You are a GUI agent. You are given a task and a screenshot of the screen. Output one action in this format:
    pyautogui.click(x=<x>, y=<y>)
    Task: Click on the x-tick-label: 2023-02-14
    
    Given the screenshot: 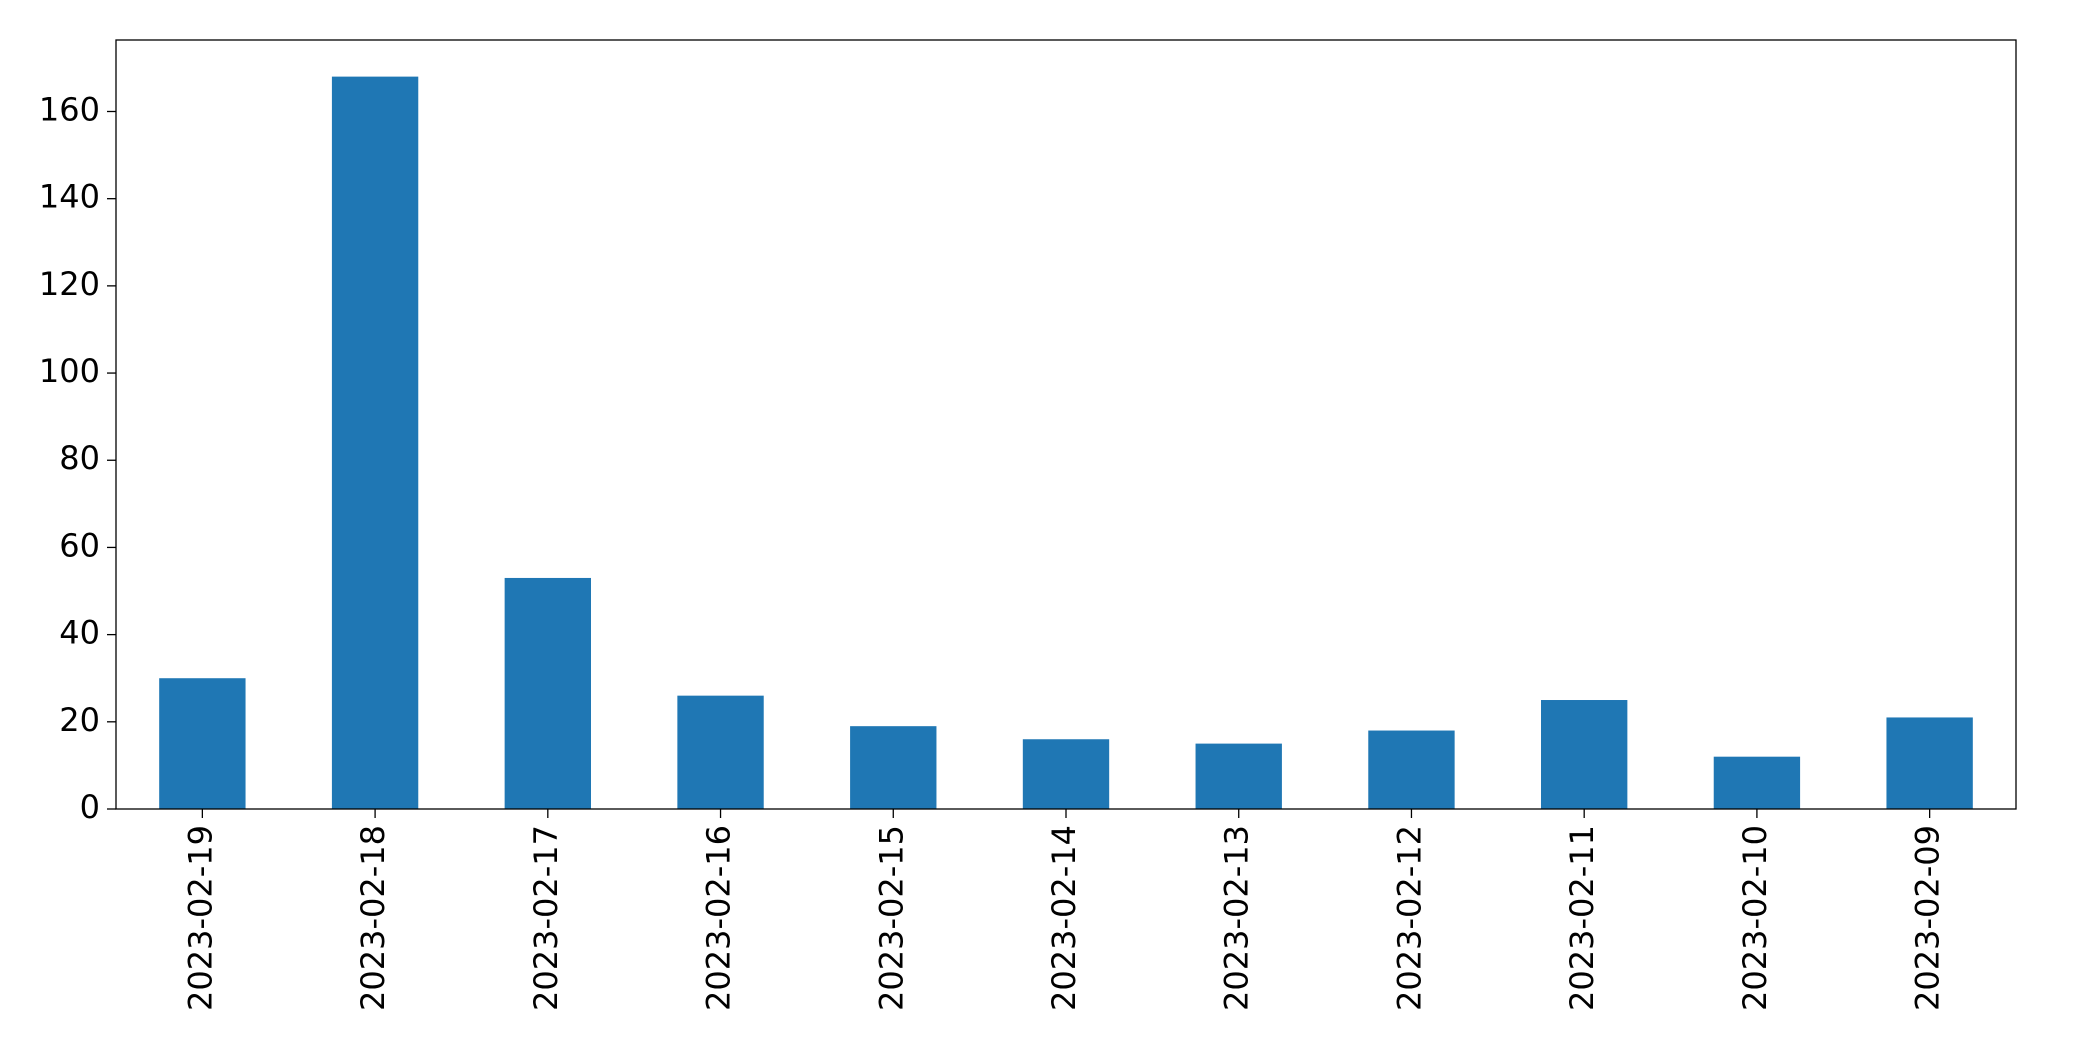 What is the action you would take?
    pyautogui.click(x=1064, y=918)
    